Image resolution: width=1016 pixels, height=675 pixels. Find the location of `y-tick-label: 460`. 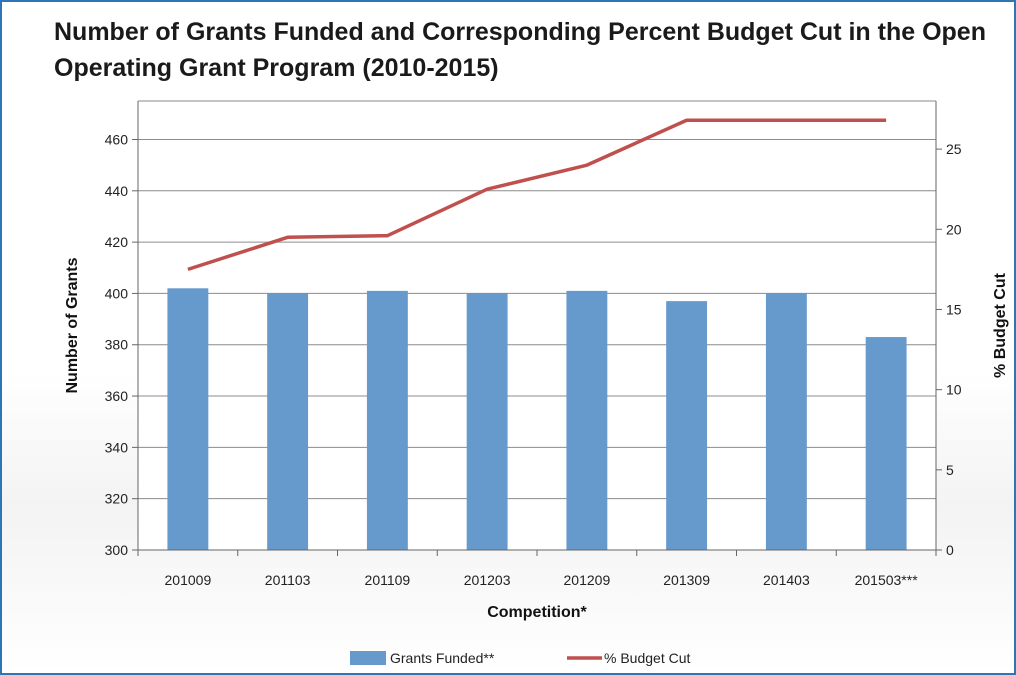

y-tick-label: 460 is located at coordinates (117, 139).